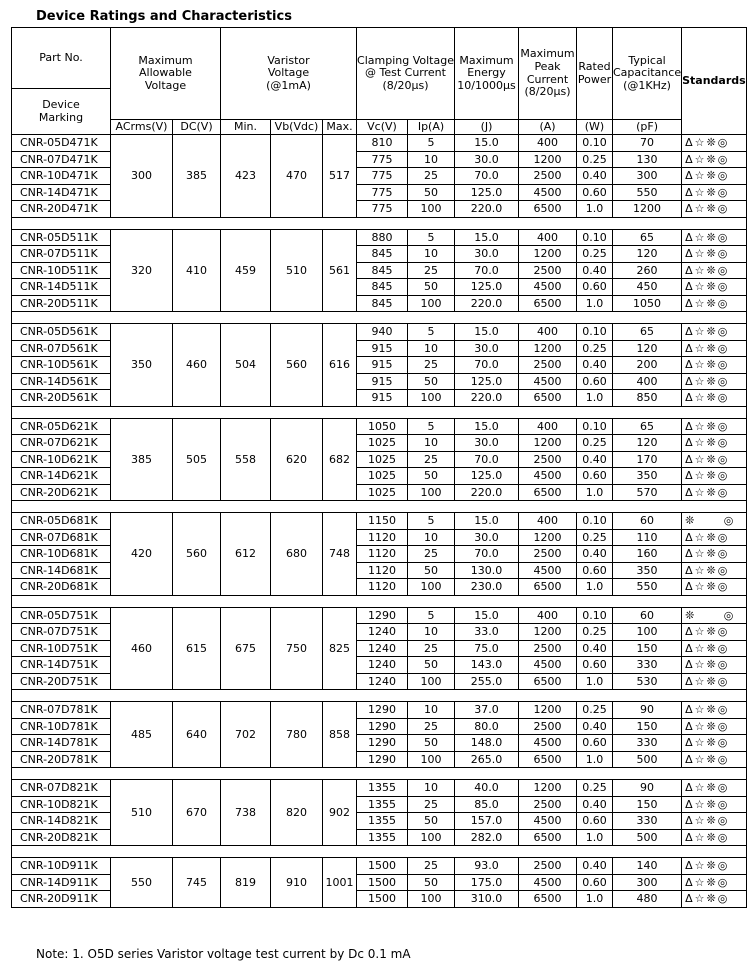  What do you see at coordinates (379, 303) in the screenshot?
I see `data-row: CNR-20D511K 845 100 220.0 6500 1.0 1050 Δ☆❊◎` at bounding box center [379, 303].